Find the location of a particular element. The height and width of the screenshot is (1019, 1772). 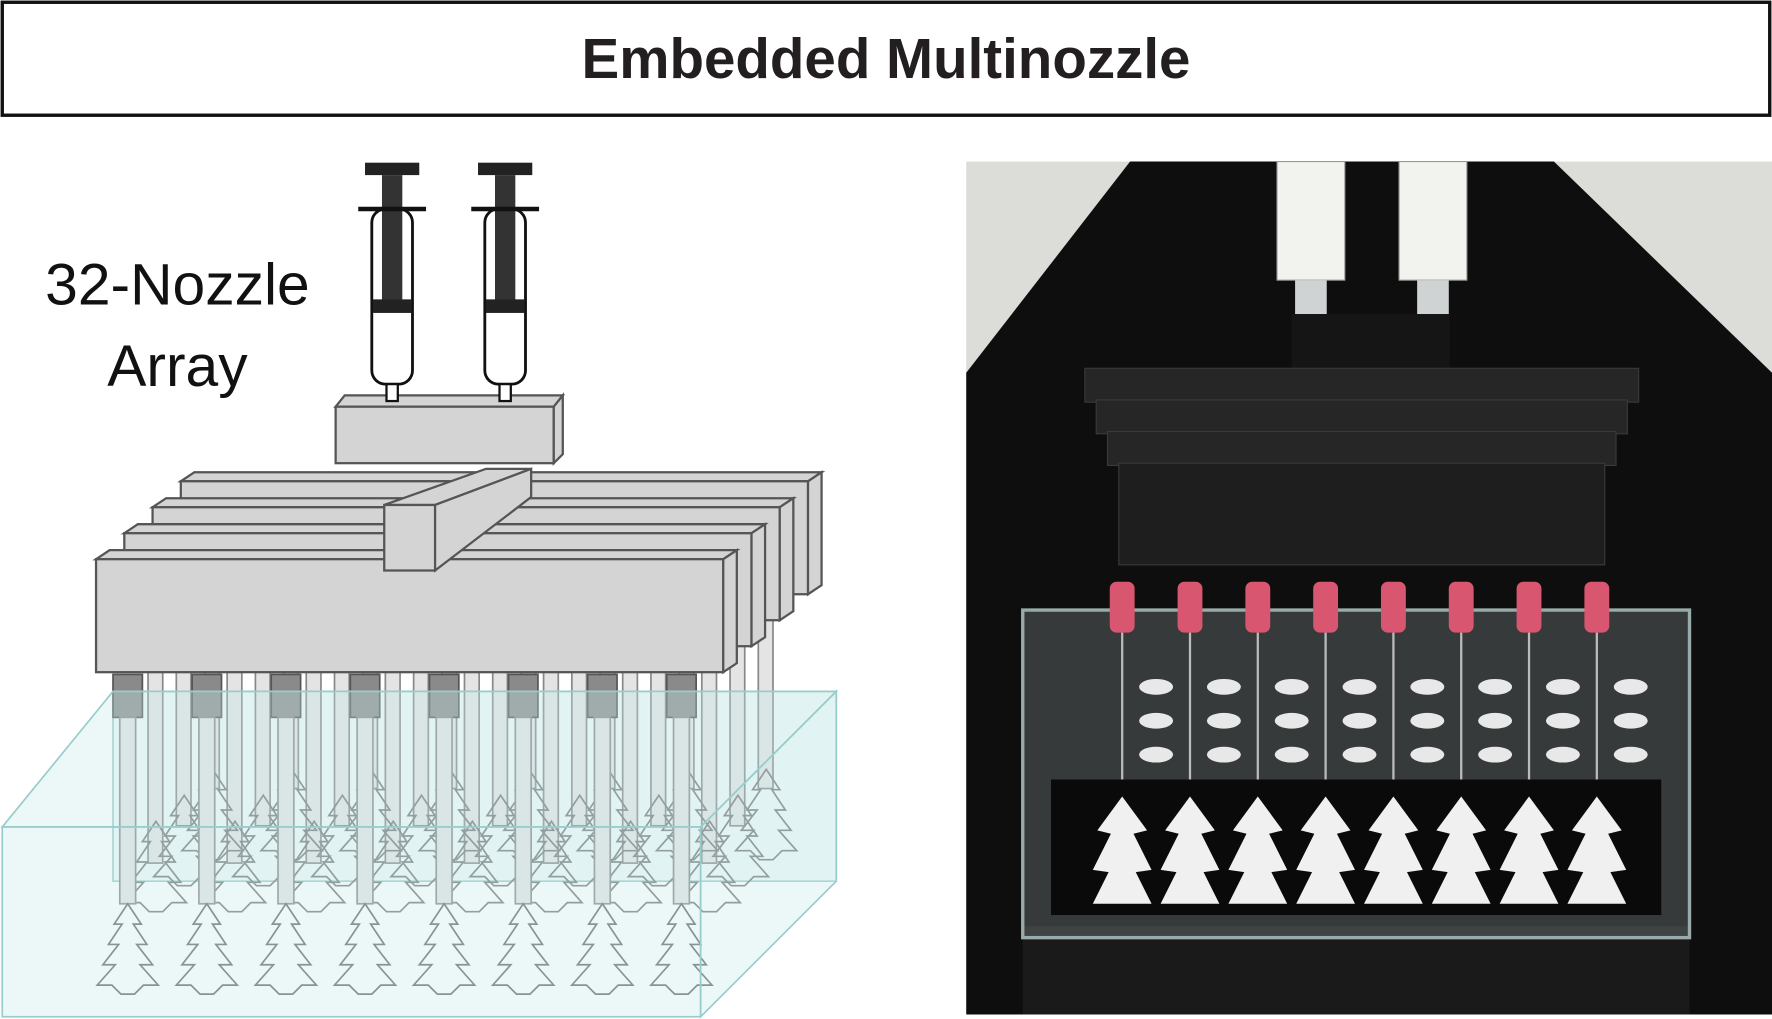

bar-front is located at coordinates (409, 616).